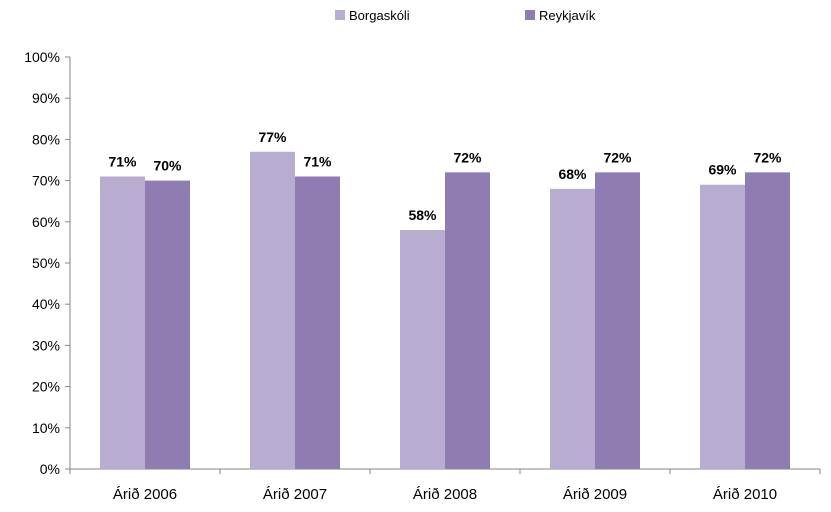 The width and height of the screenshot is (831, 512). What do you see at coordinates (167, 166) in the screenshot?
I see `data-label: 70%` at bounding box center [167, 166].